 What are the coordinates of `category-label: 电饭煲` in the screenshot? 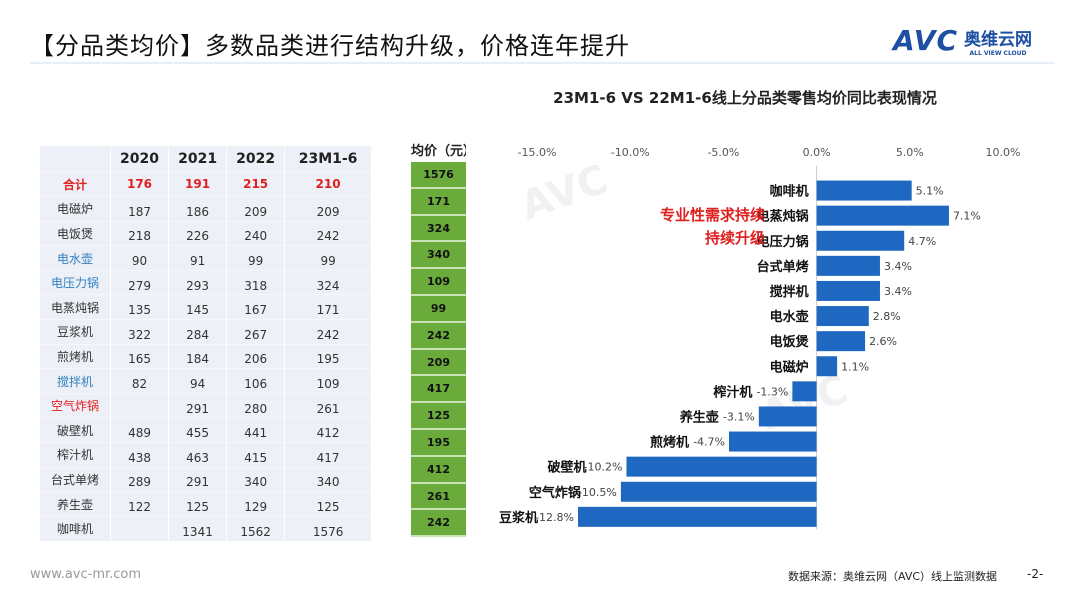 It's located at (790, 342).